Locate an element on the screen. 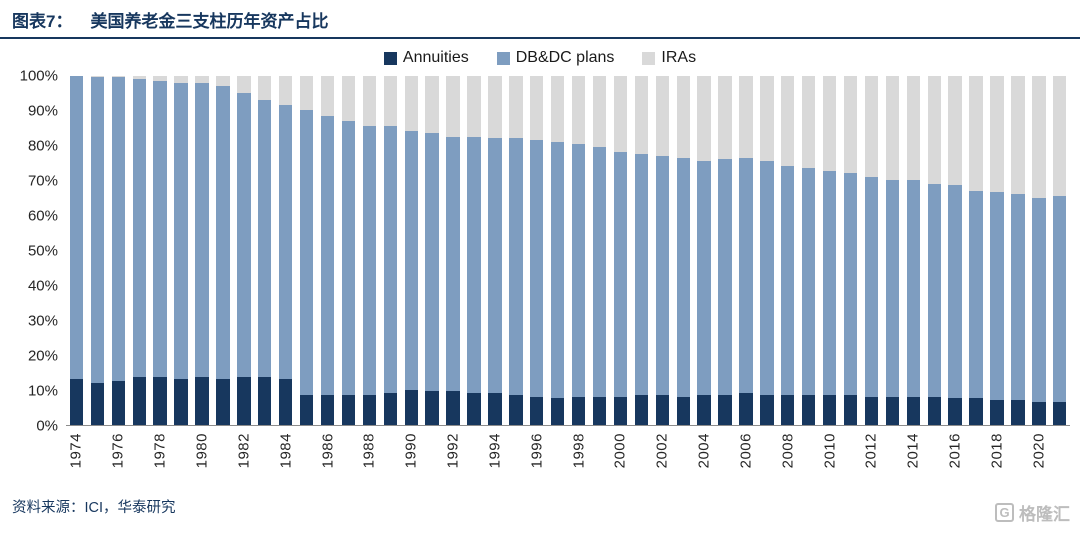  legend-label: Annuities is located at coordinates (435, 57).